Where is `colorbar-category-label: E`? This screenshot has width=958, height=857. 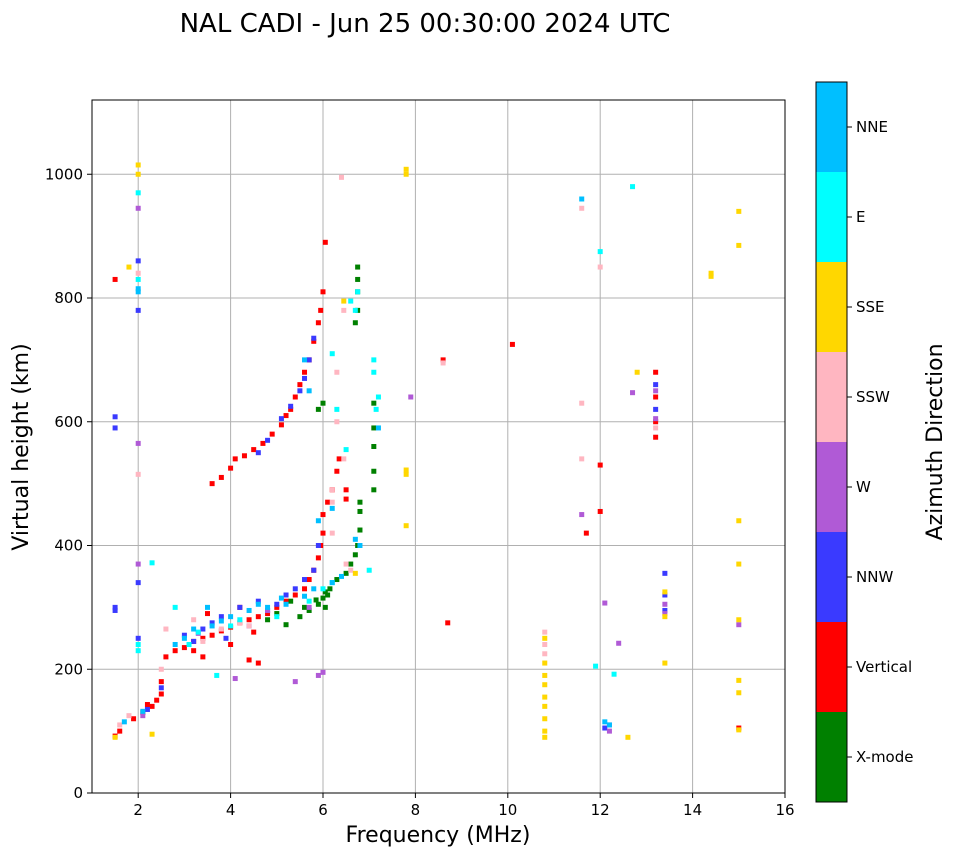 colorbar-category-label: E is located at coordinates (860, 217).